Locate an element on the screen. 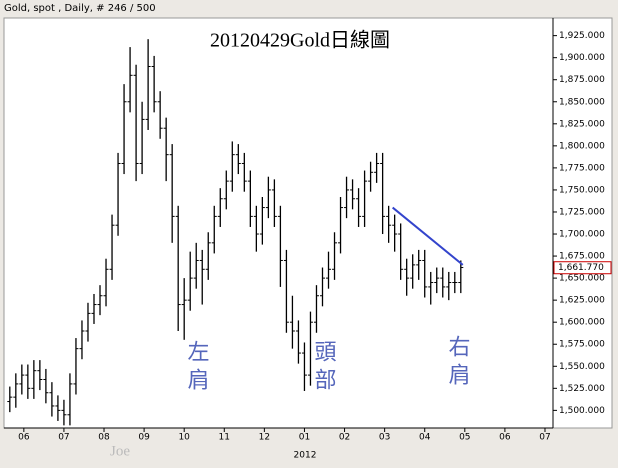 The width and height of the screenshot is (618, 468). annotation: 頭部 is located at coordinates (324, 368).